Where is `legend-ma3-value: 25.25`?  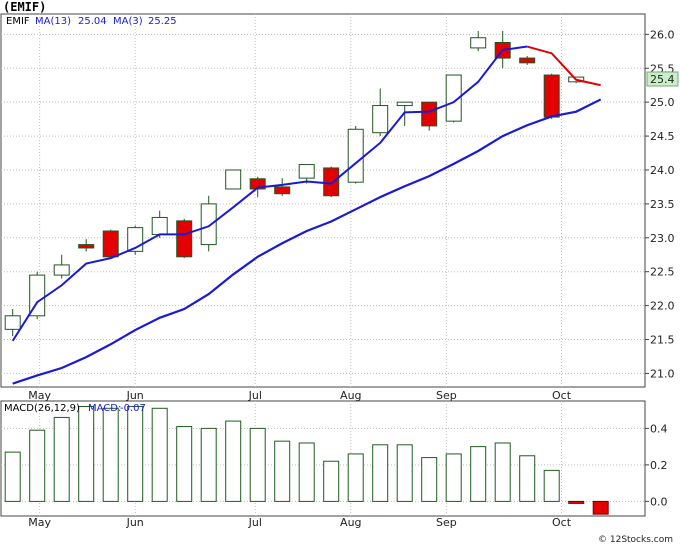
legend-ma3-value: 25.25 is located at coordinates (162, 21).